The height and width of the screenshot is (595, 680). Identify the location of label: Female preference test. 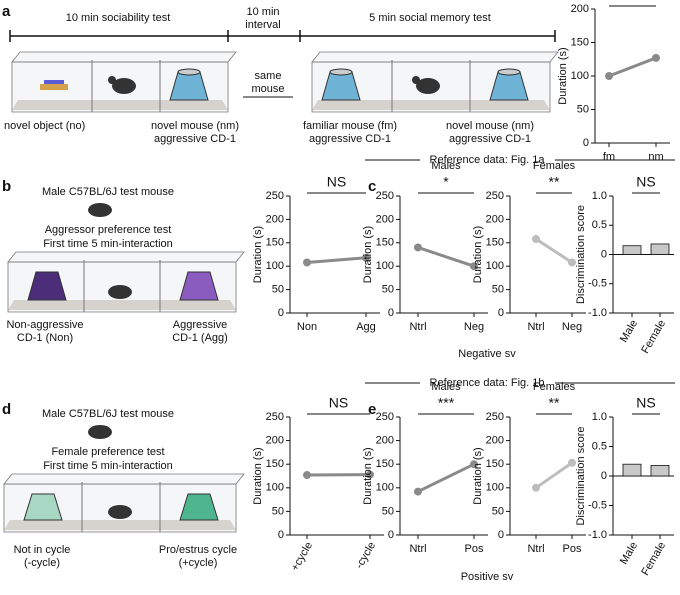
(107, 452).